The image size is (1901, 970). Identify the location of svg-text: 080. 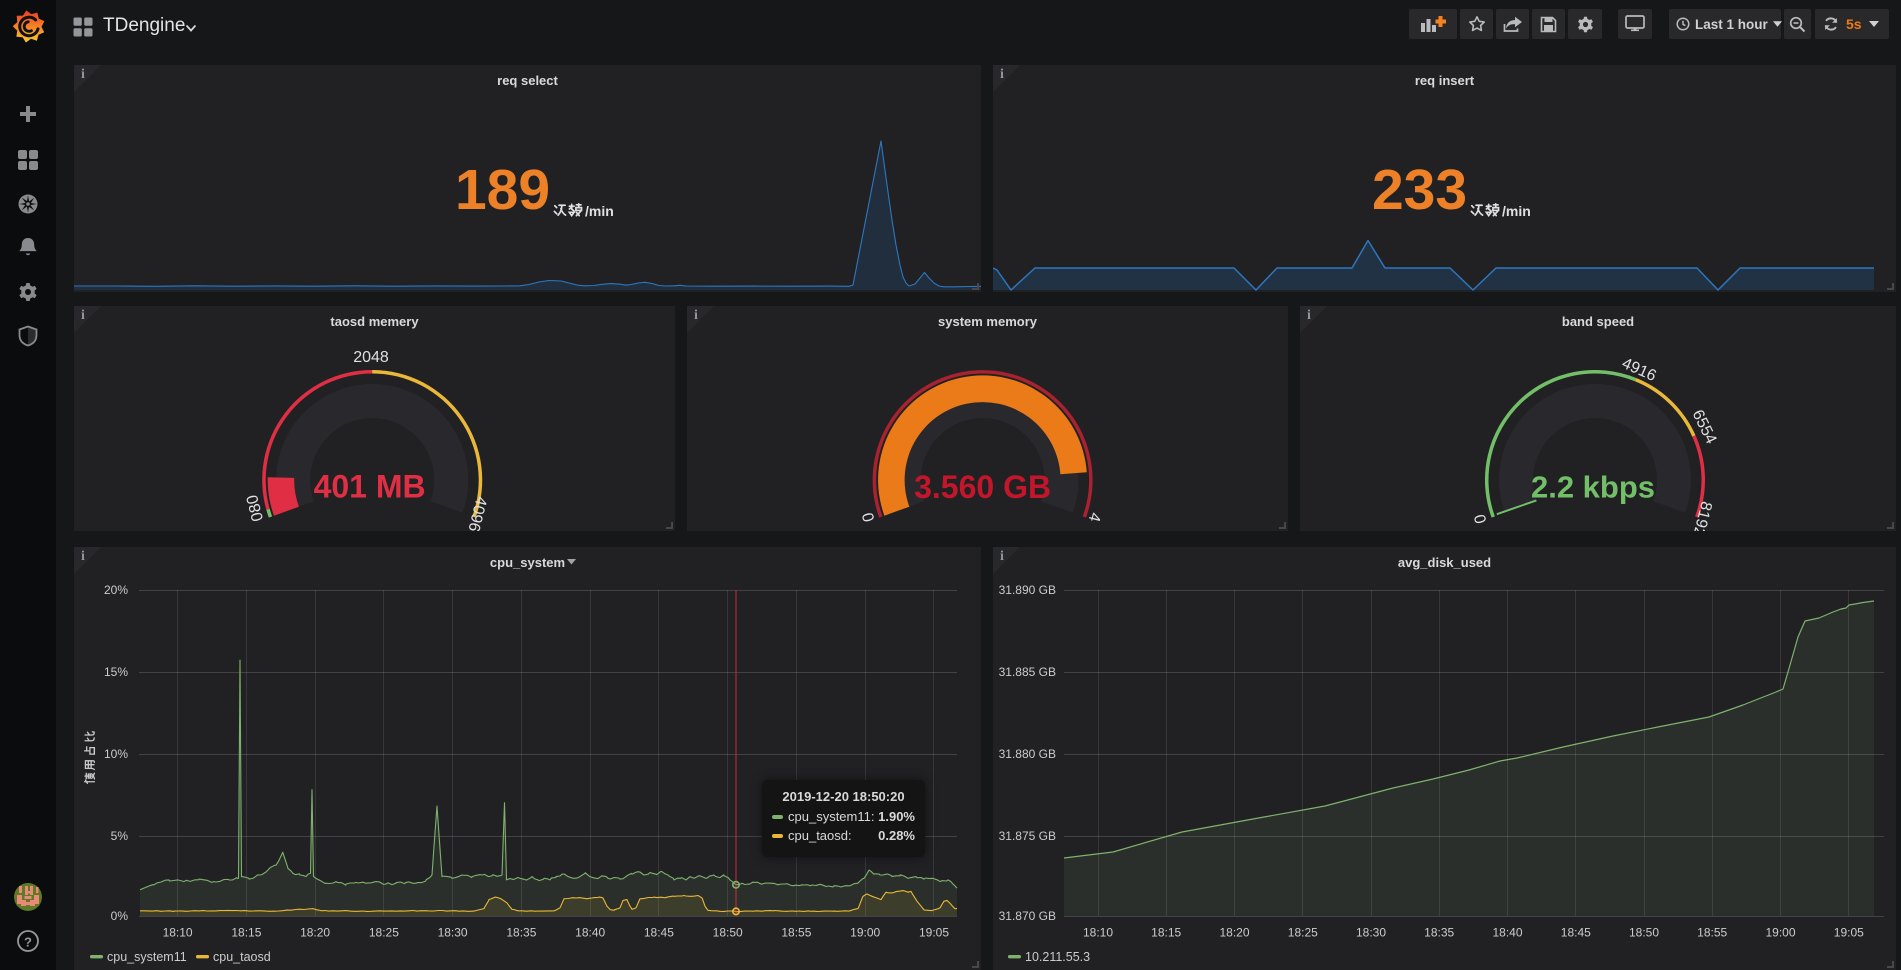
(255, 508).